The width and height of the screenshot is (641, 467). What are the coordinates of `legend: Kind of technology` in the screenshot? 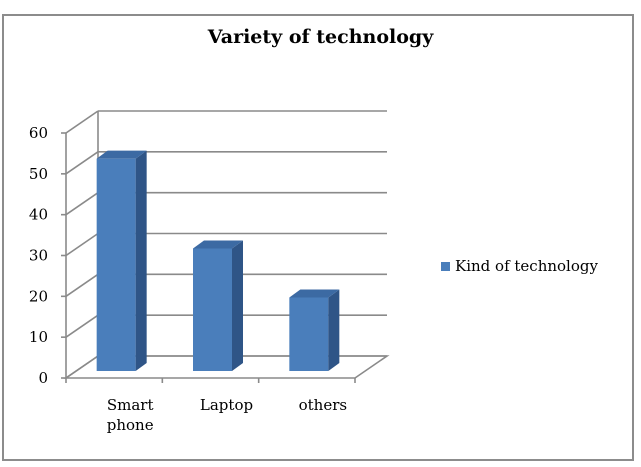 It's located at (519, 266).